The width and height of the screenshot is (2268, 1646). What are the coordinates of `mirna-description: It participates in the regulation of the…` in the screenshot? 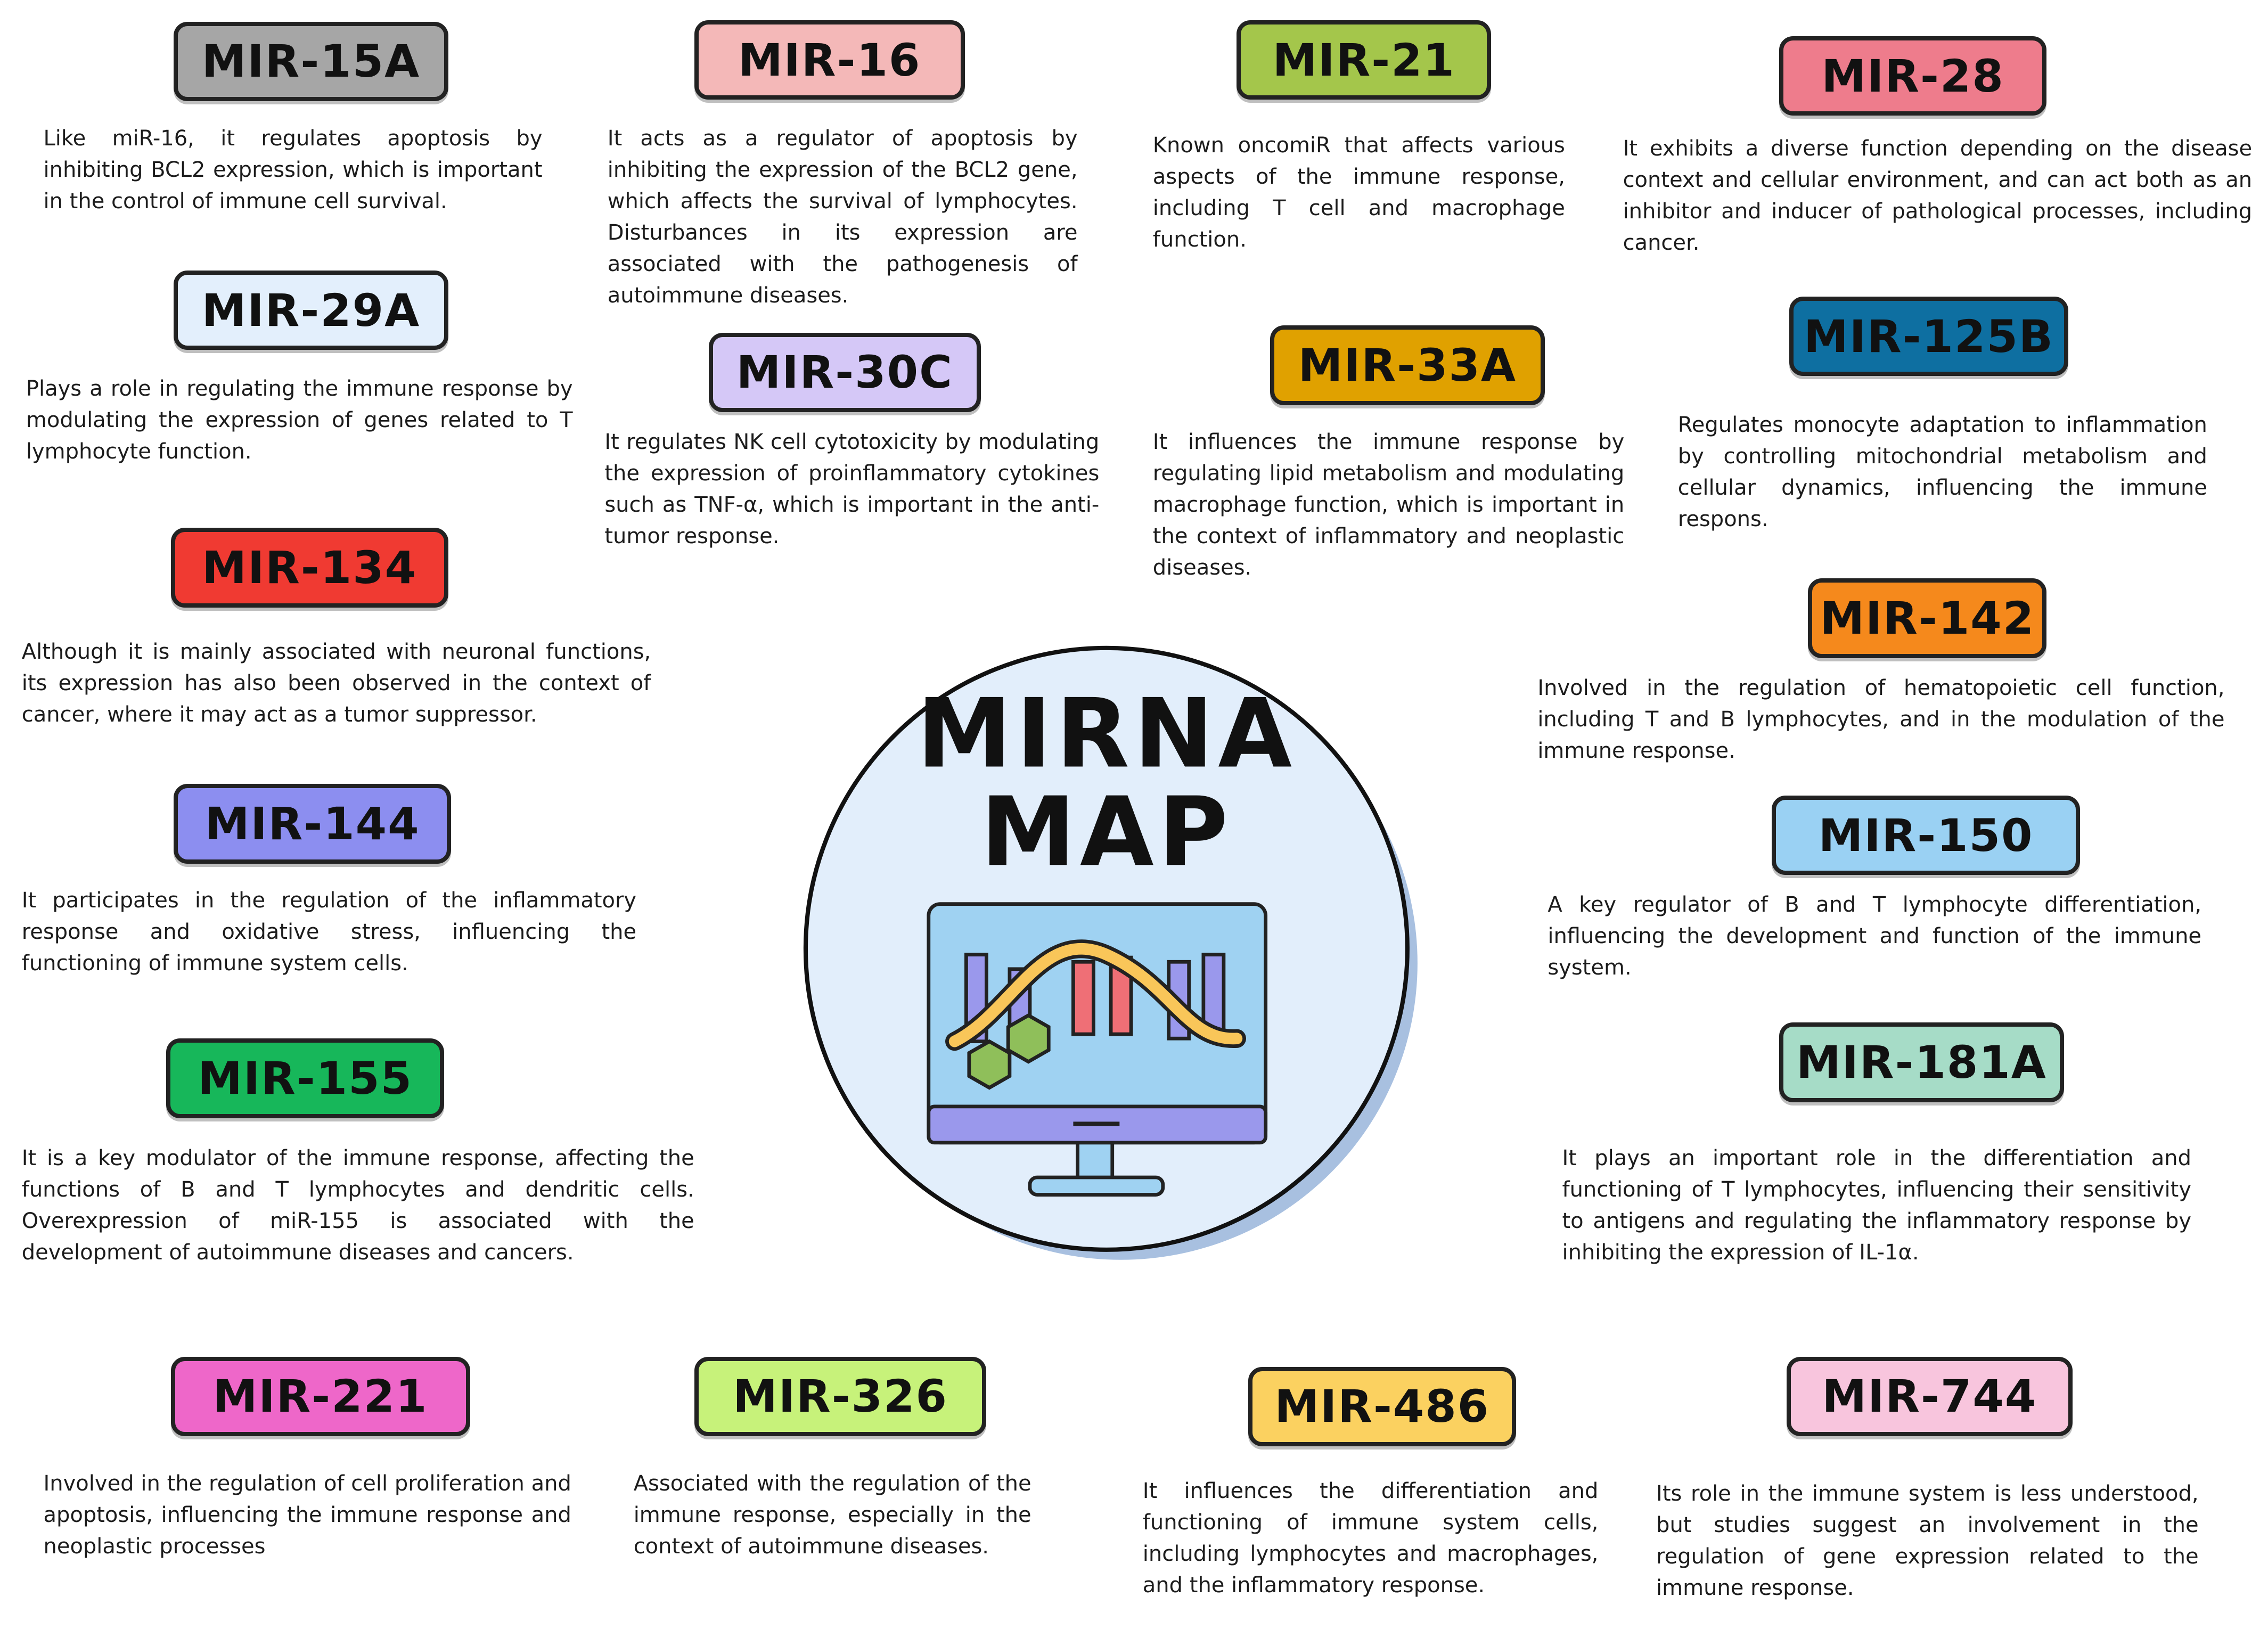 It's located at (329, 932).